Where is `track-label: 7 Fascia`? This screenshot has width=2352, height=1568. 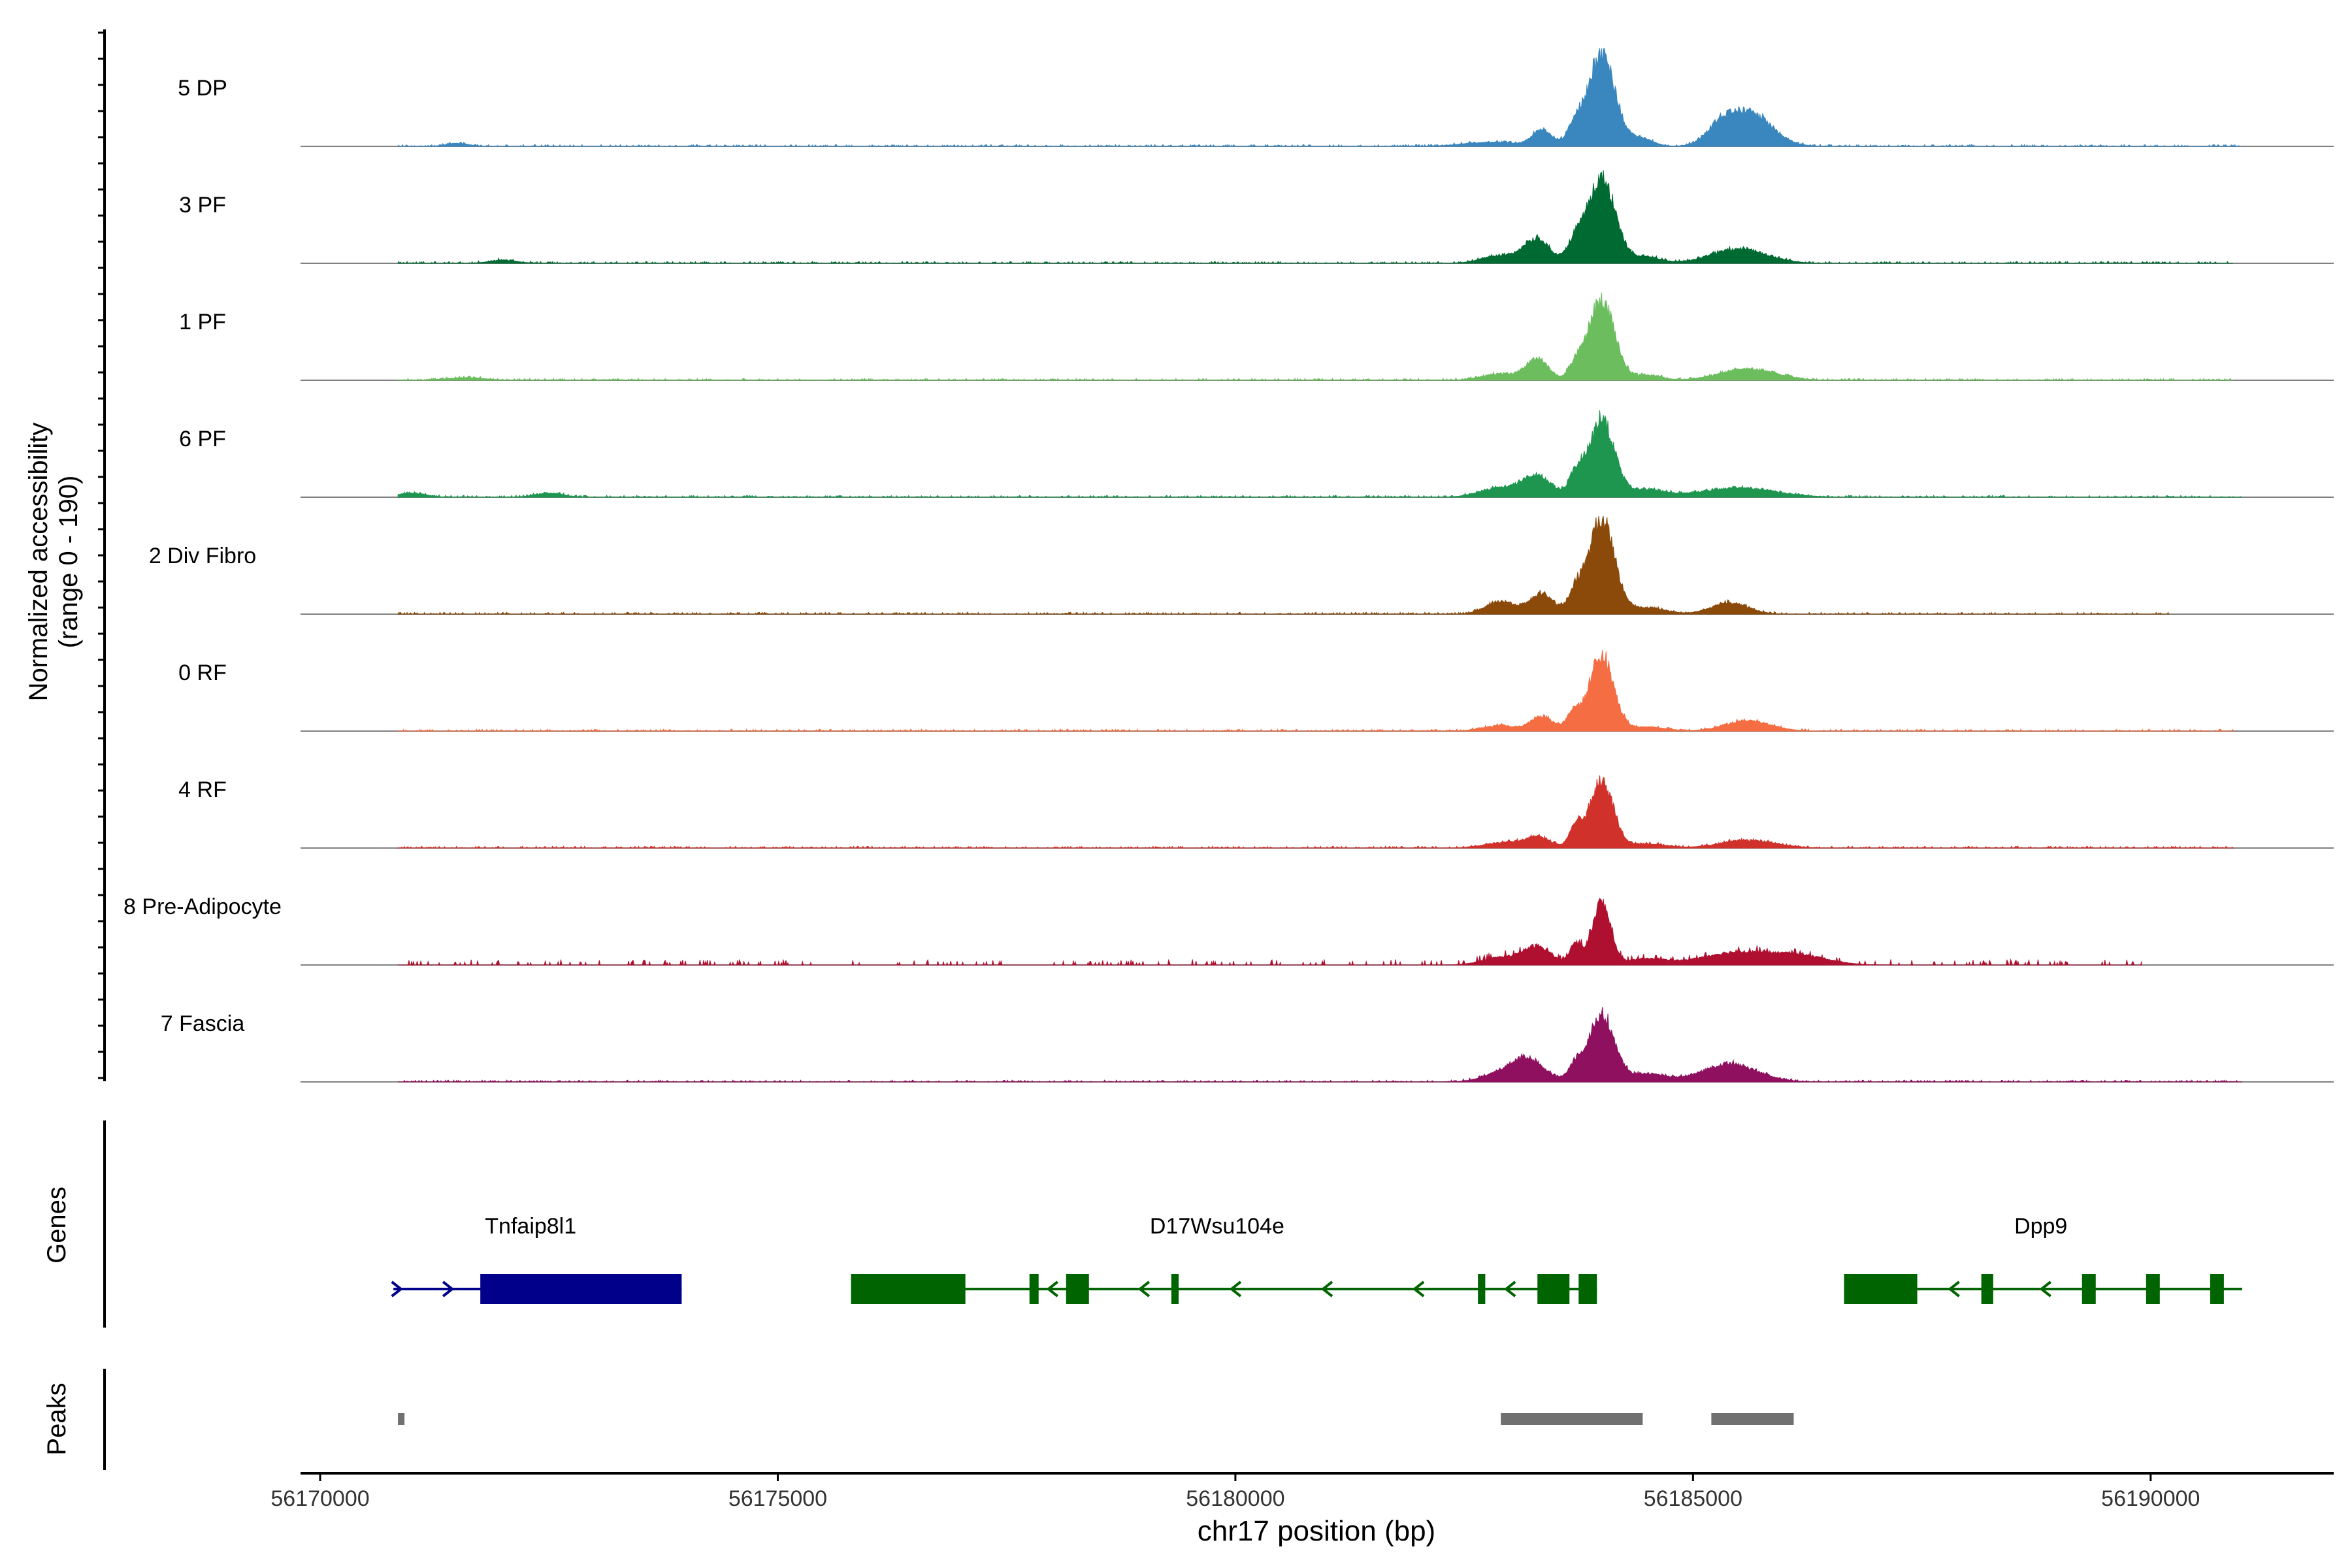 track-label: 7 Fascia is located at coordinates (203, 1023).